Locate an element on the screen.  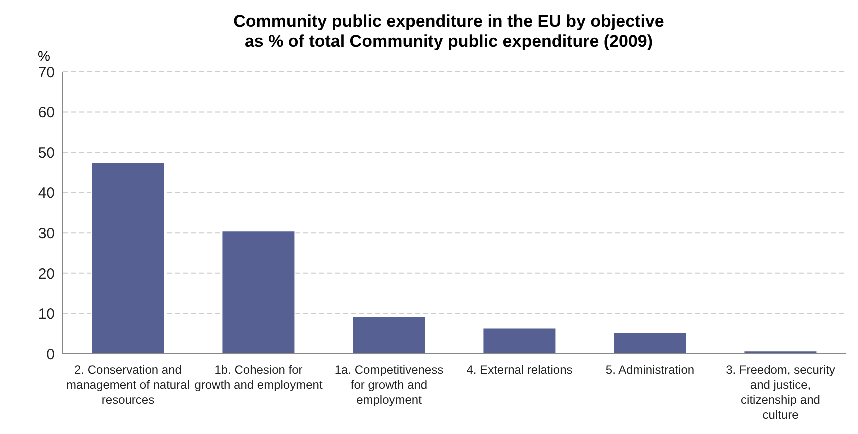
y-tick-label: 70 is located at coordinates (46, 73).